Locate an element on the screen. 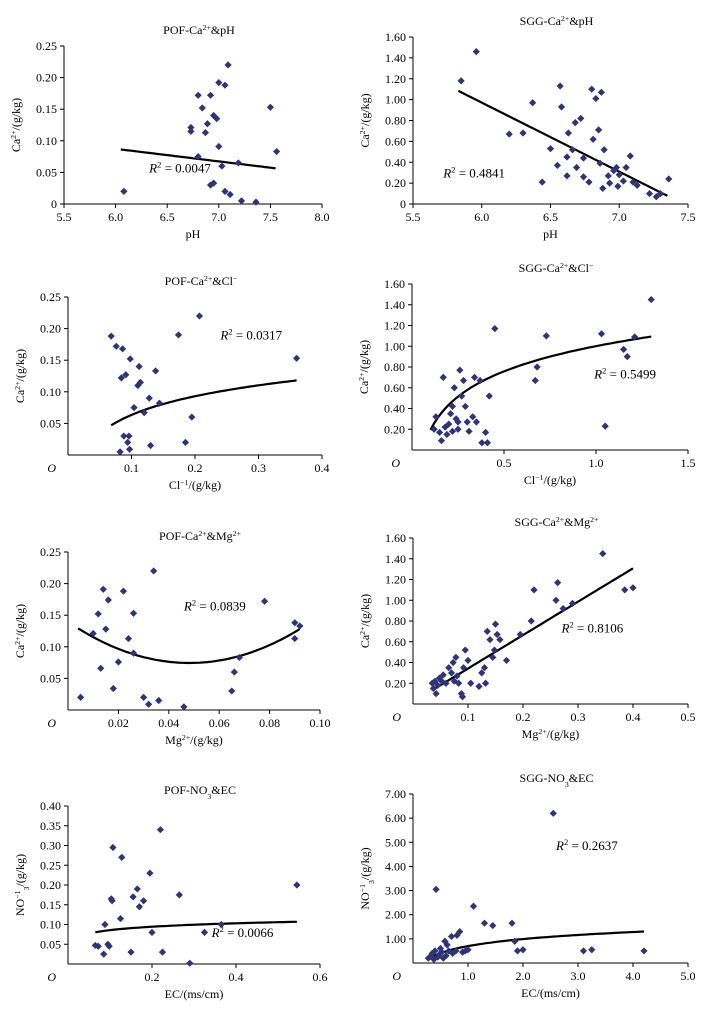 This screenshot has width=708, height=1017. x-tick-label: 4.0 is located at coordinates (633, 976).